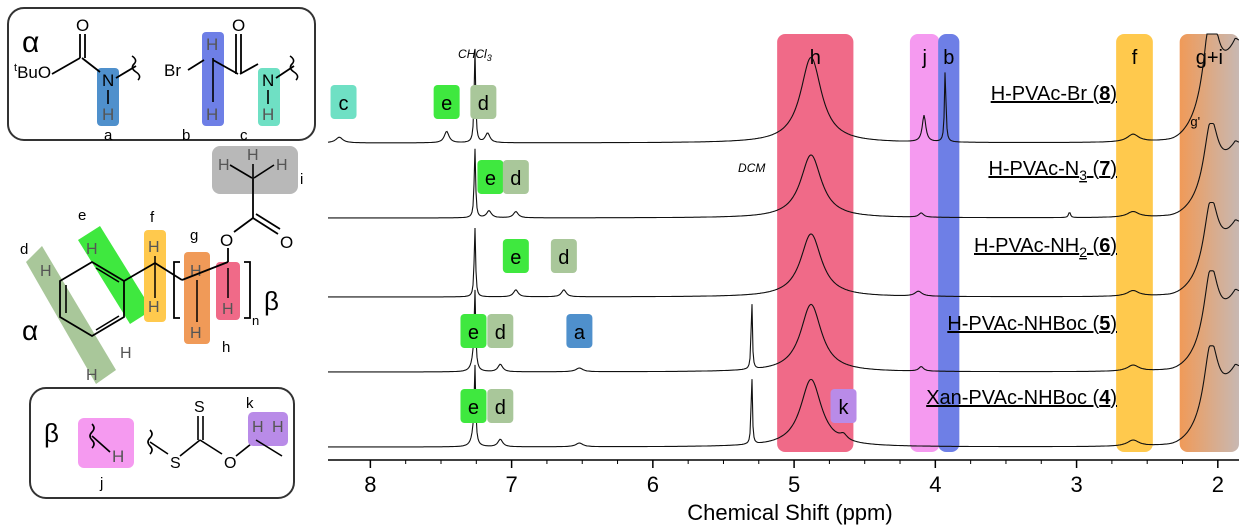 This screenshot has width=1239, height=526. What do you see at coordinates (1045, 247) in the screenshot?
I see `series-label-3: H-PVAc-NH2 (6)` at bounding box center [1045, 247].